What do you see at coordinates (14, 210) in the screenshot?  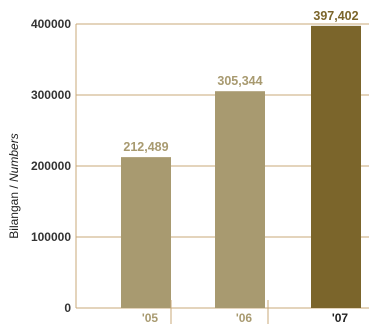 I see `y-axis-label-main: Bilangan /` at bounding box center [14, 210].